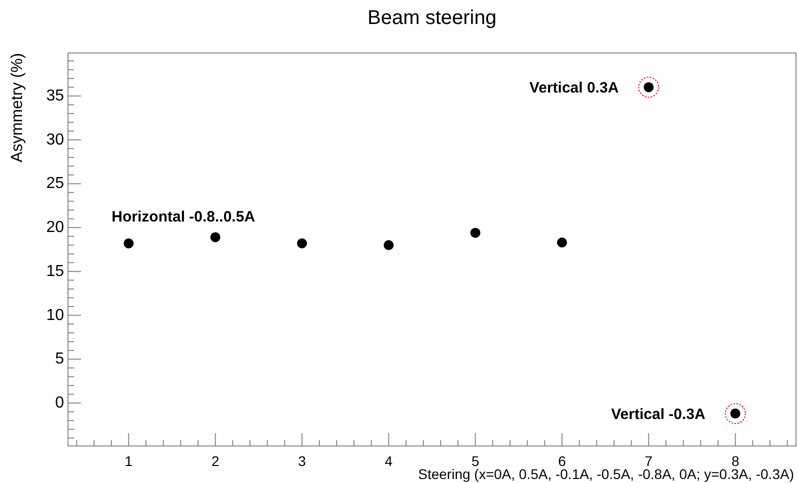 This screenshot has height=483, width=798. What do you see at coordinates (184, 217) in the screenshot?
I see `annotation: Horizontal -0.8..0.5A` at bounding box center [184, 217].